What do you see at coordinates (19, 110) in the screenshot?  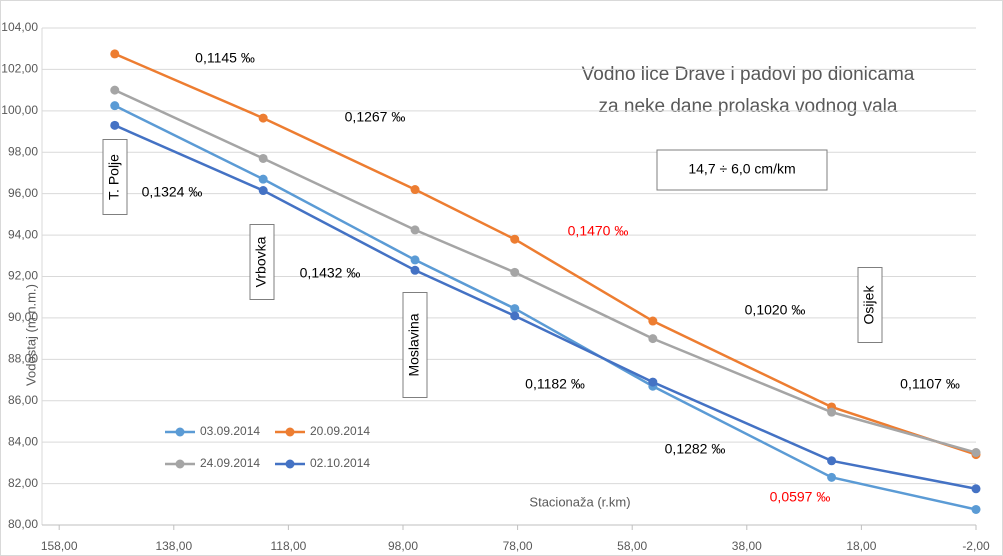 I see `y-tick-label: 100,00` at bounding box center [19, 110].